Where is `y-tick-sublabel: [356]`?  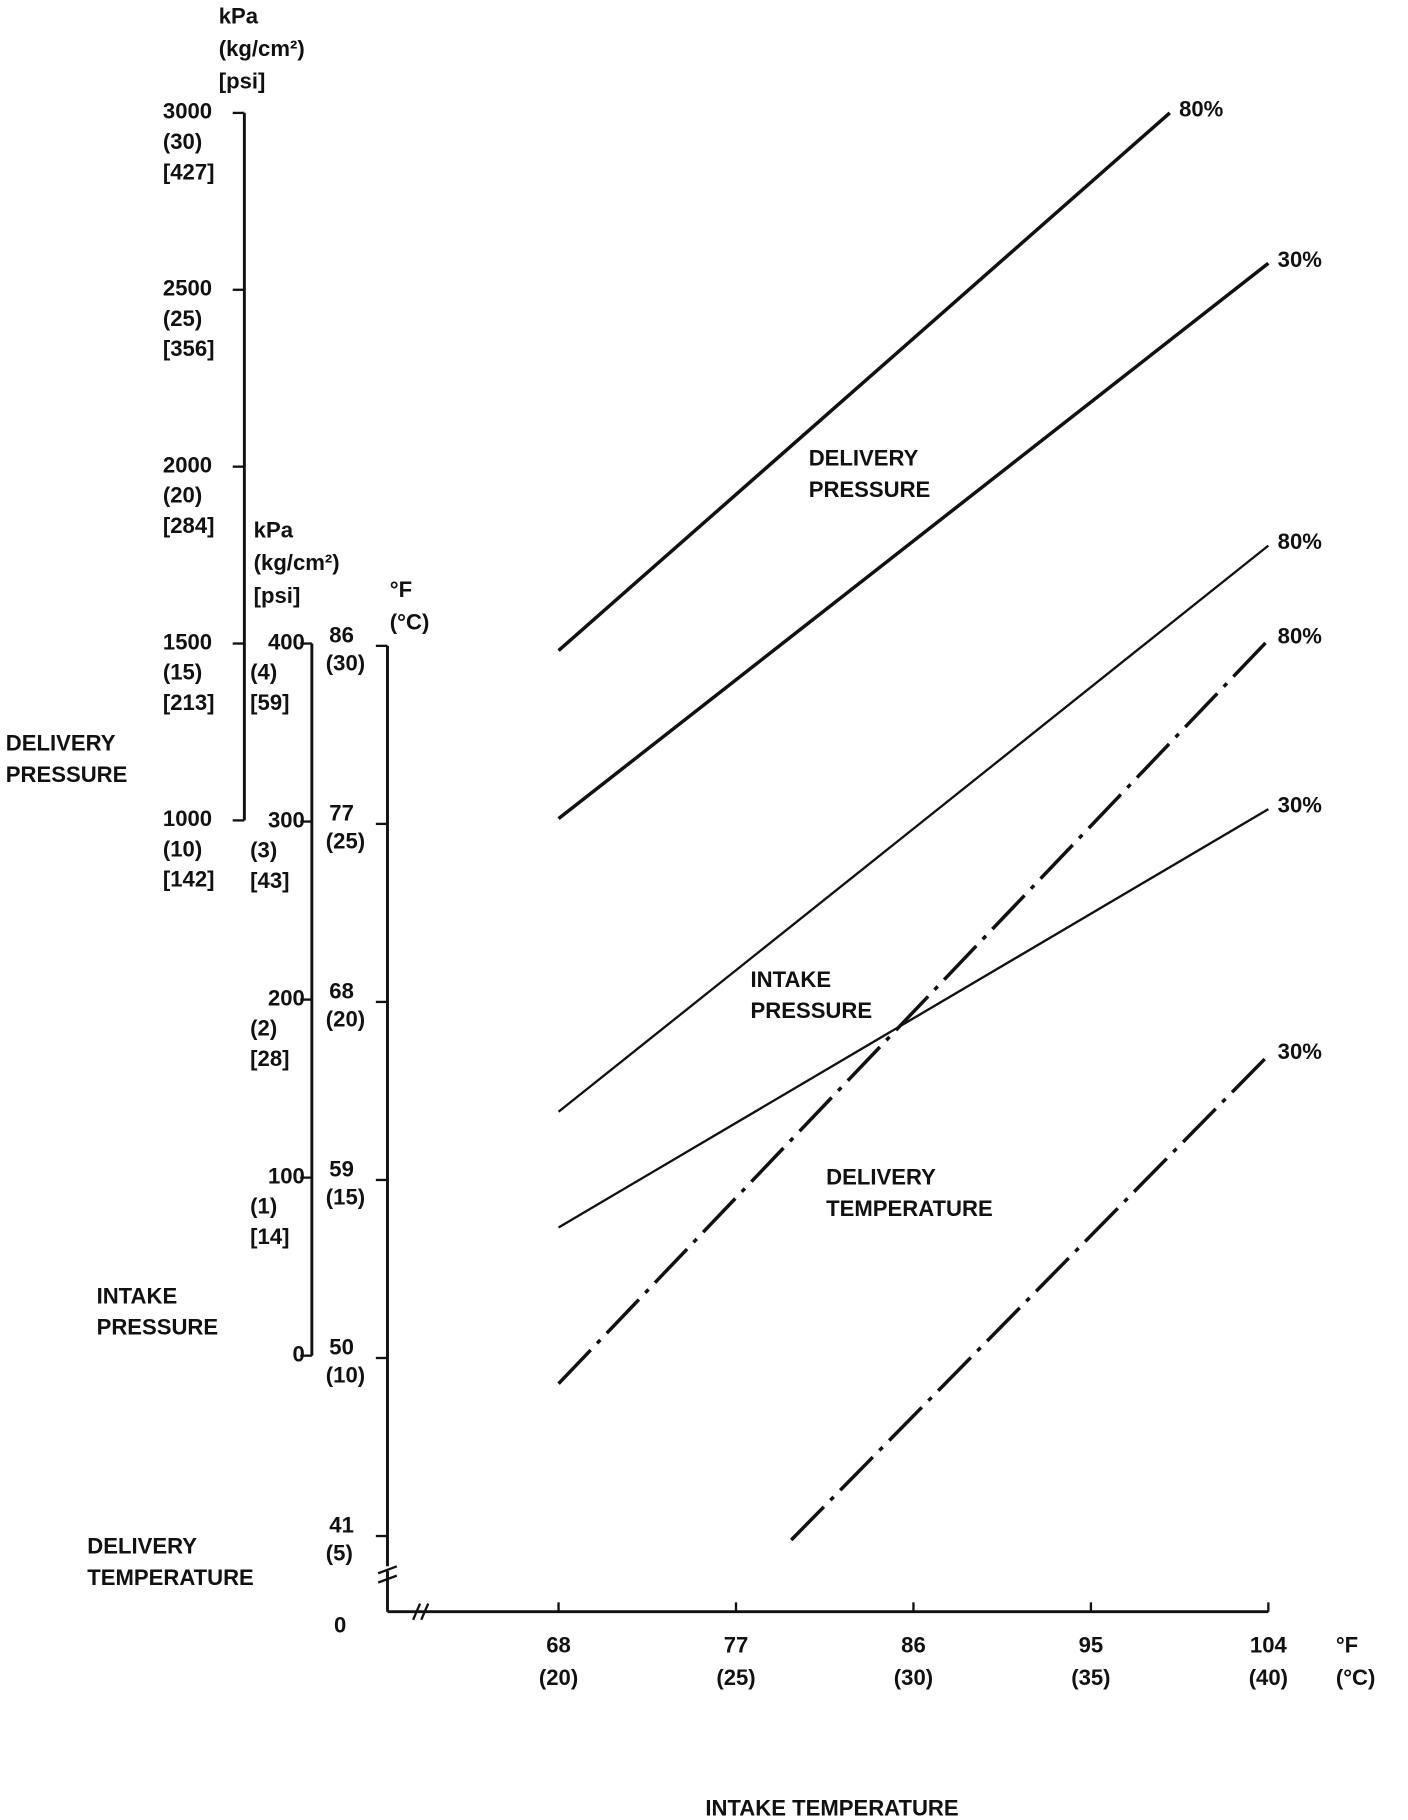
y-tick-sublabel: [356] is located at coordinates (189, 348).